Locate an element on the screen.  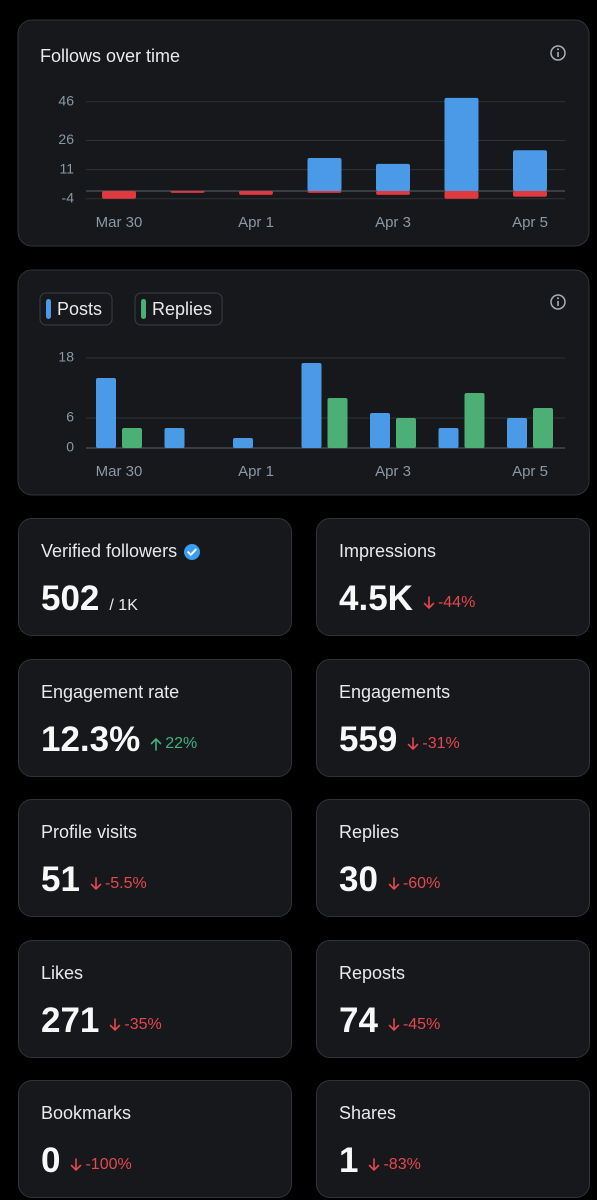
stat-value: 4.5K is located at coordinates (376, 598).